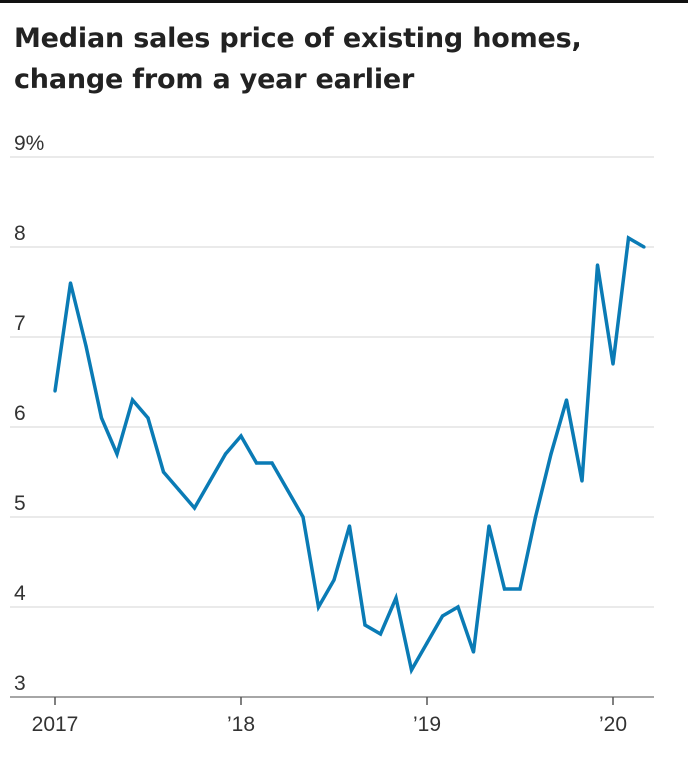 The image size is (688, 774). What do you see at coordinates (613, 724) in the screenshot?
I see `x-tick-label: ’20` at bounding box center [613, 724].